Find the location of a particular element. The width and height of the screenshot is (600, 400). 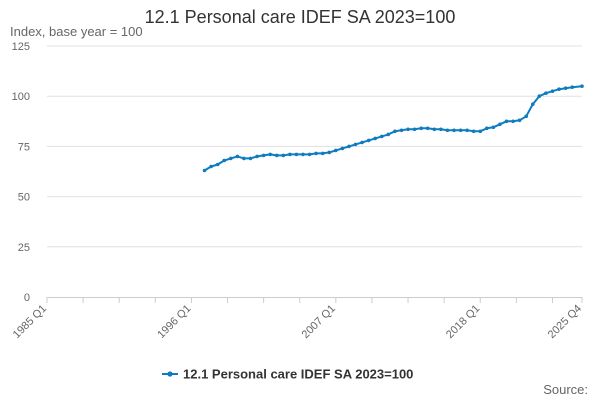

y-tick-labels: 0 25 50 75 100 125 is located at coordinates (21, 172).